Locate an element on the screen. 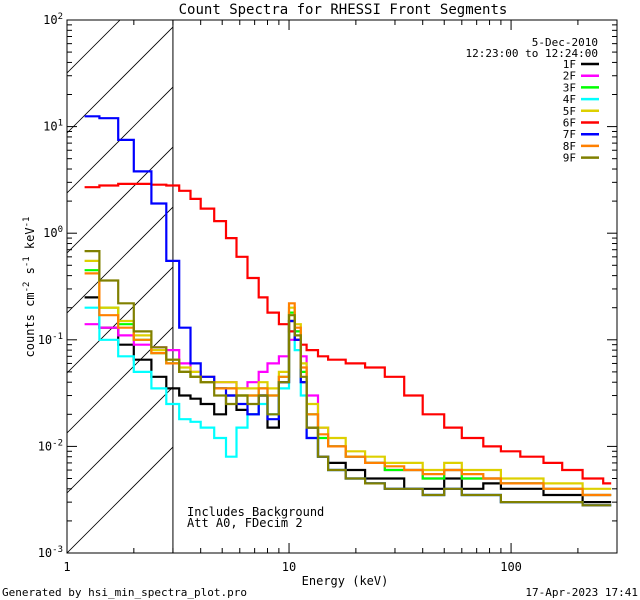 This screenshot has height=600, width=640. legend-label-6F: 6F is located at coordinates (569, 123).